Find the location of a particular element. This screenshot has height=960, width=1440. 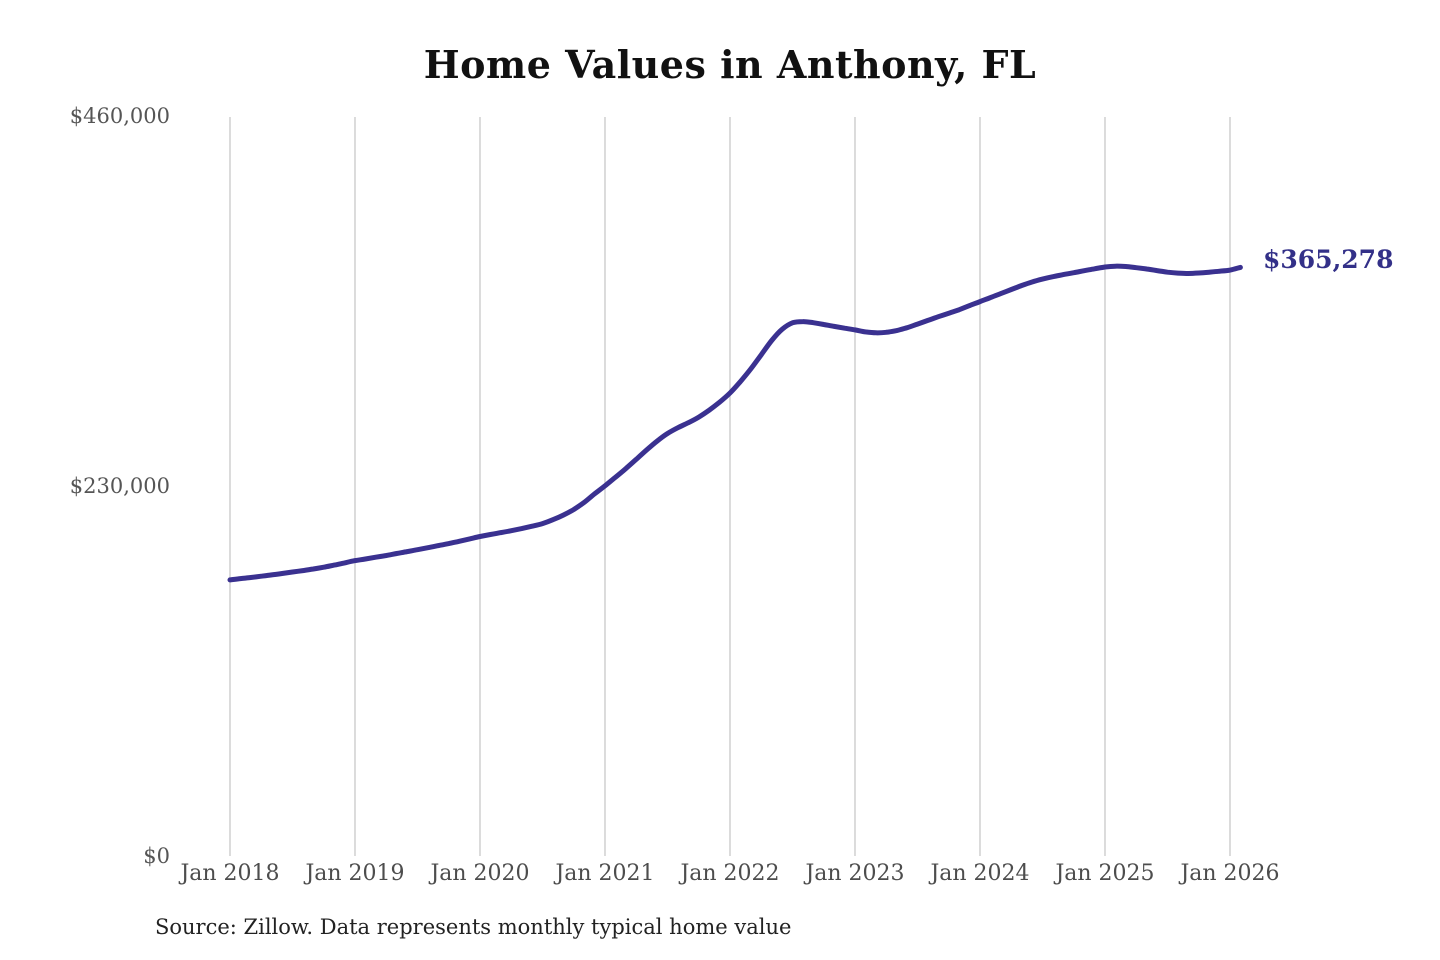

chart-title: Home Values in Anthony, FL is located at coordinates (730, 64).